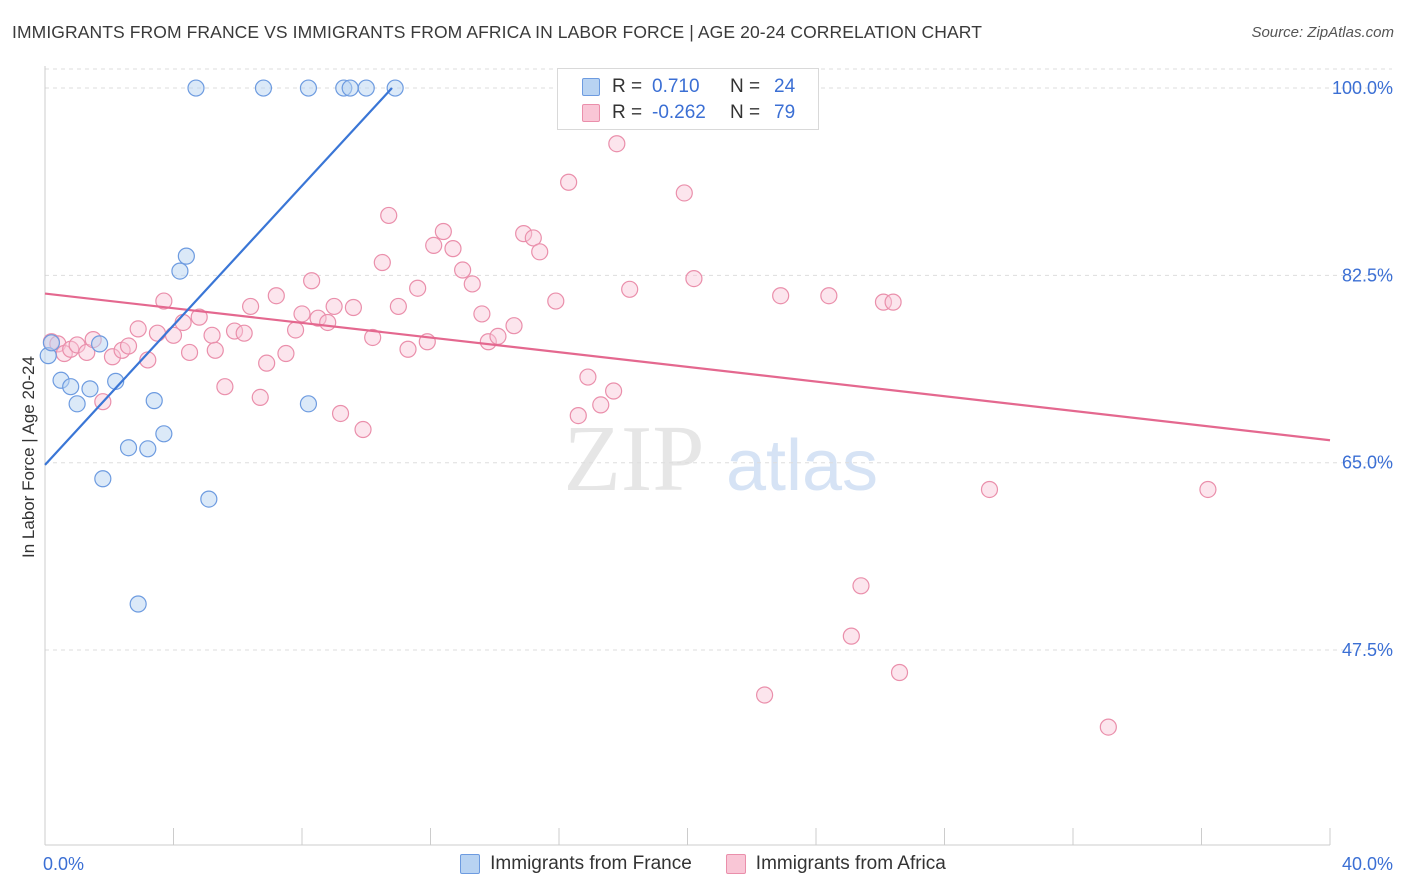 The height and width of the screenshot is (892, 1406). Describe the element at coordinates (218, 276) in the screenshot. I see `trendline-france` at that location.